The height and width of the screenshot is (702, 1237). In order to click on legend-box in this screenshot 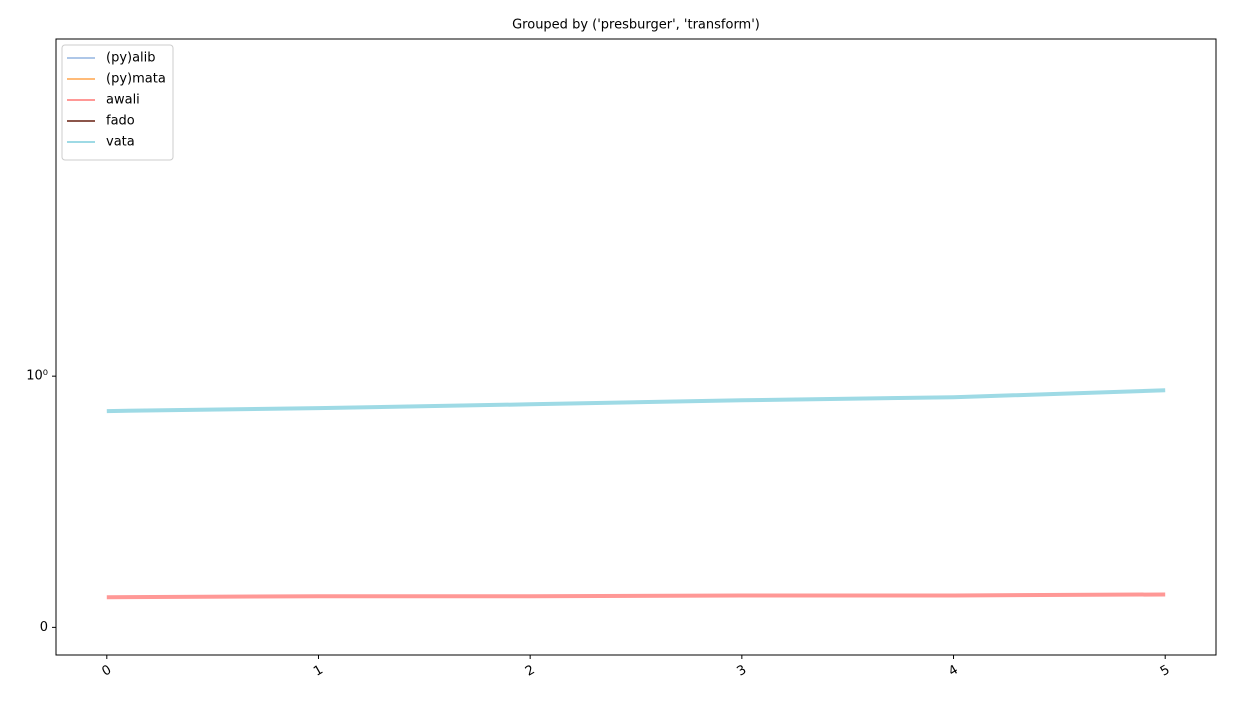, I will do `click(117, 102)`.